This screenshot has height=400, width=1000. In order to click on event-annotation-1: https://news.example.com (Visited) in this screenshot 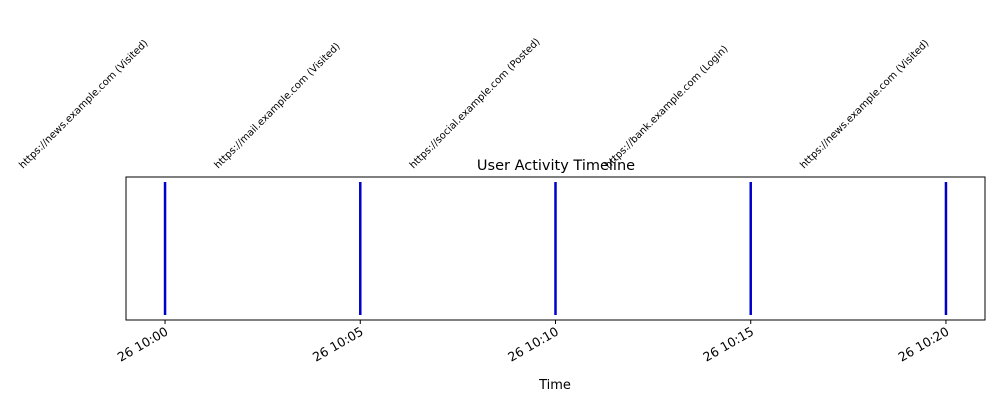, I will do `click(83, 104)`.